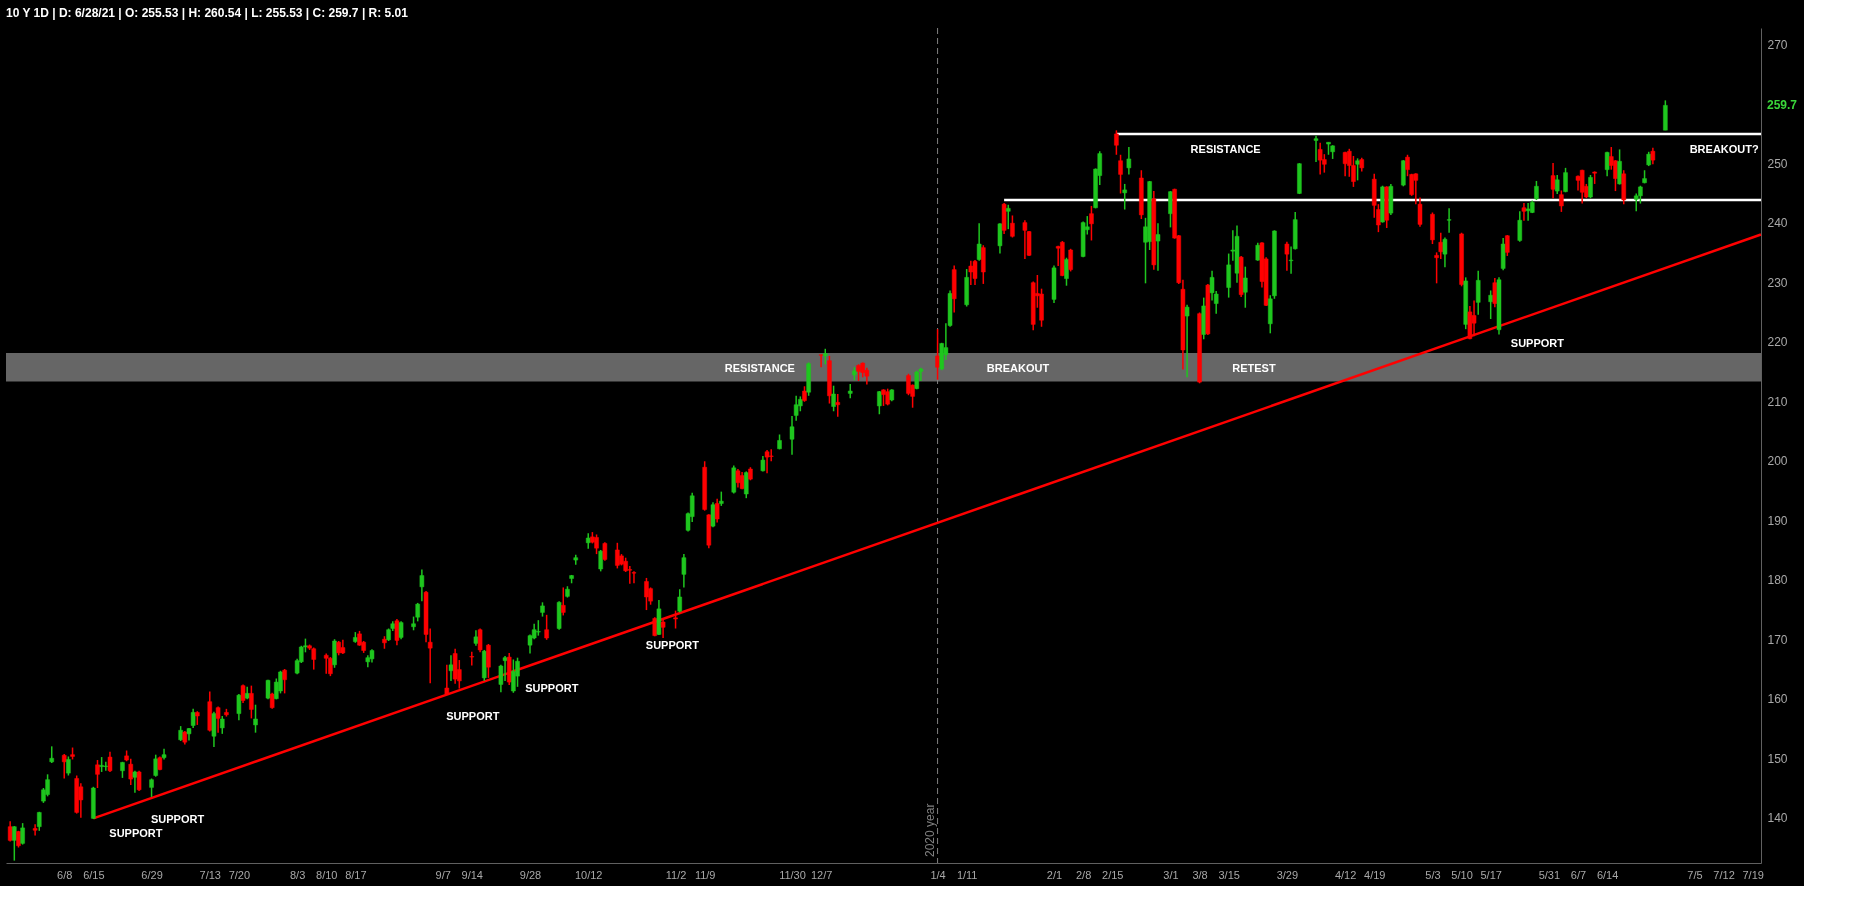 The width and height of the screenshot is (1857, 916). I want to click on x-tick-label: 8/10, so click(327, 874).